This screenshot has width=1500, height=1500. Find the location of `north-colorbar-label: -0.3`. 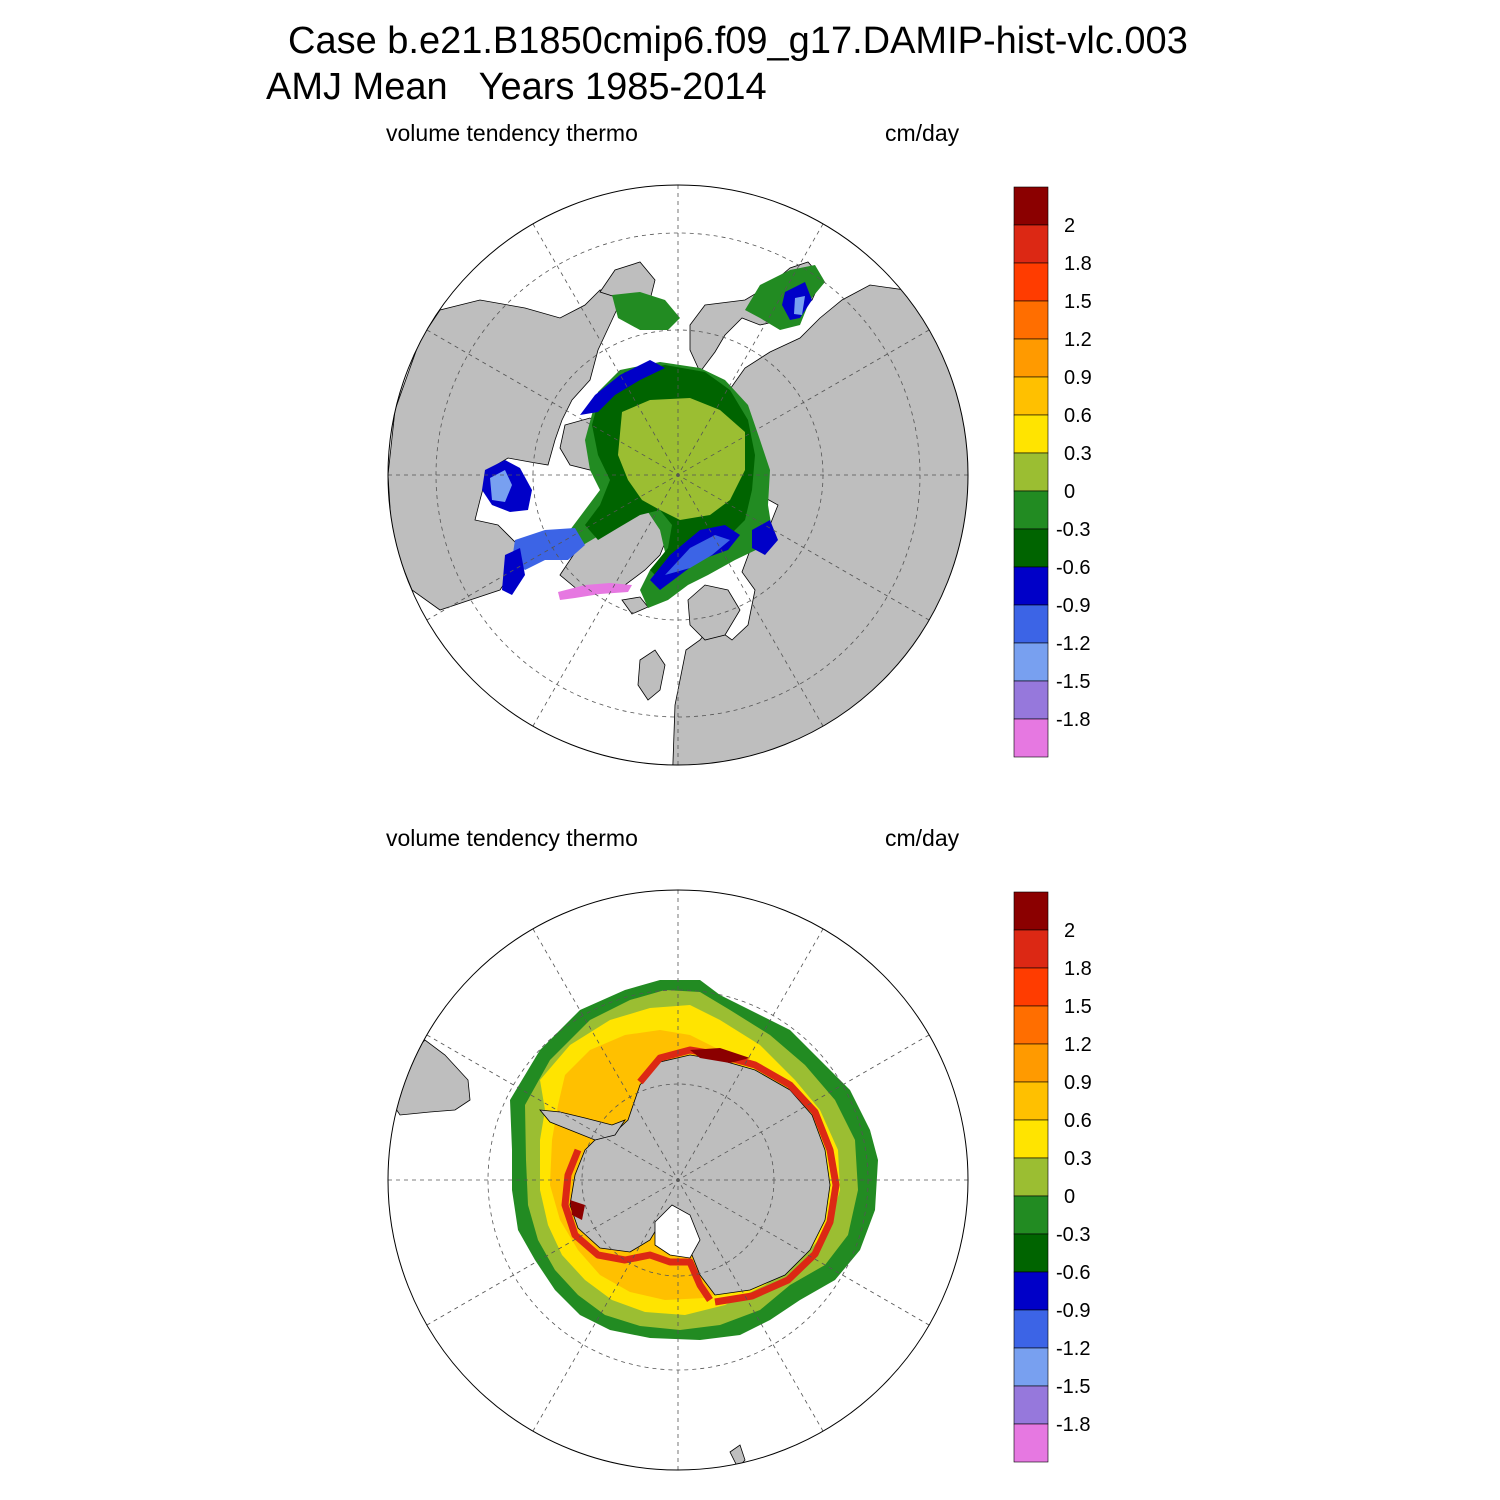

north-colorbar-label: -0.3 is located at coordinates (1073, 530).